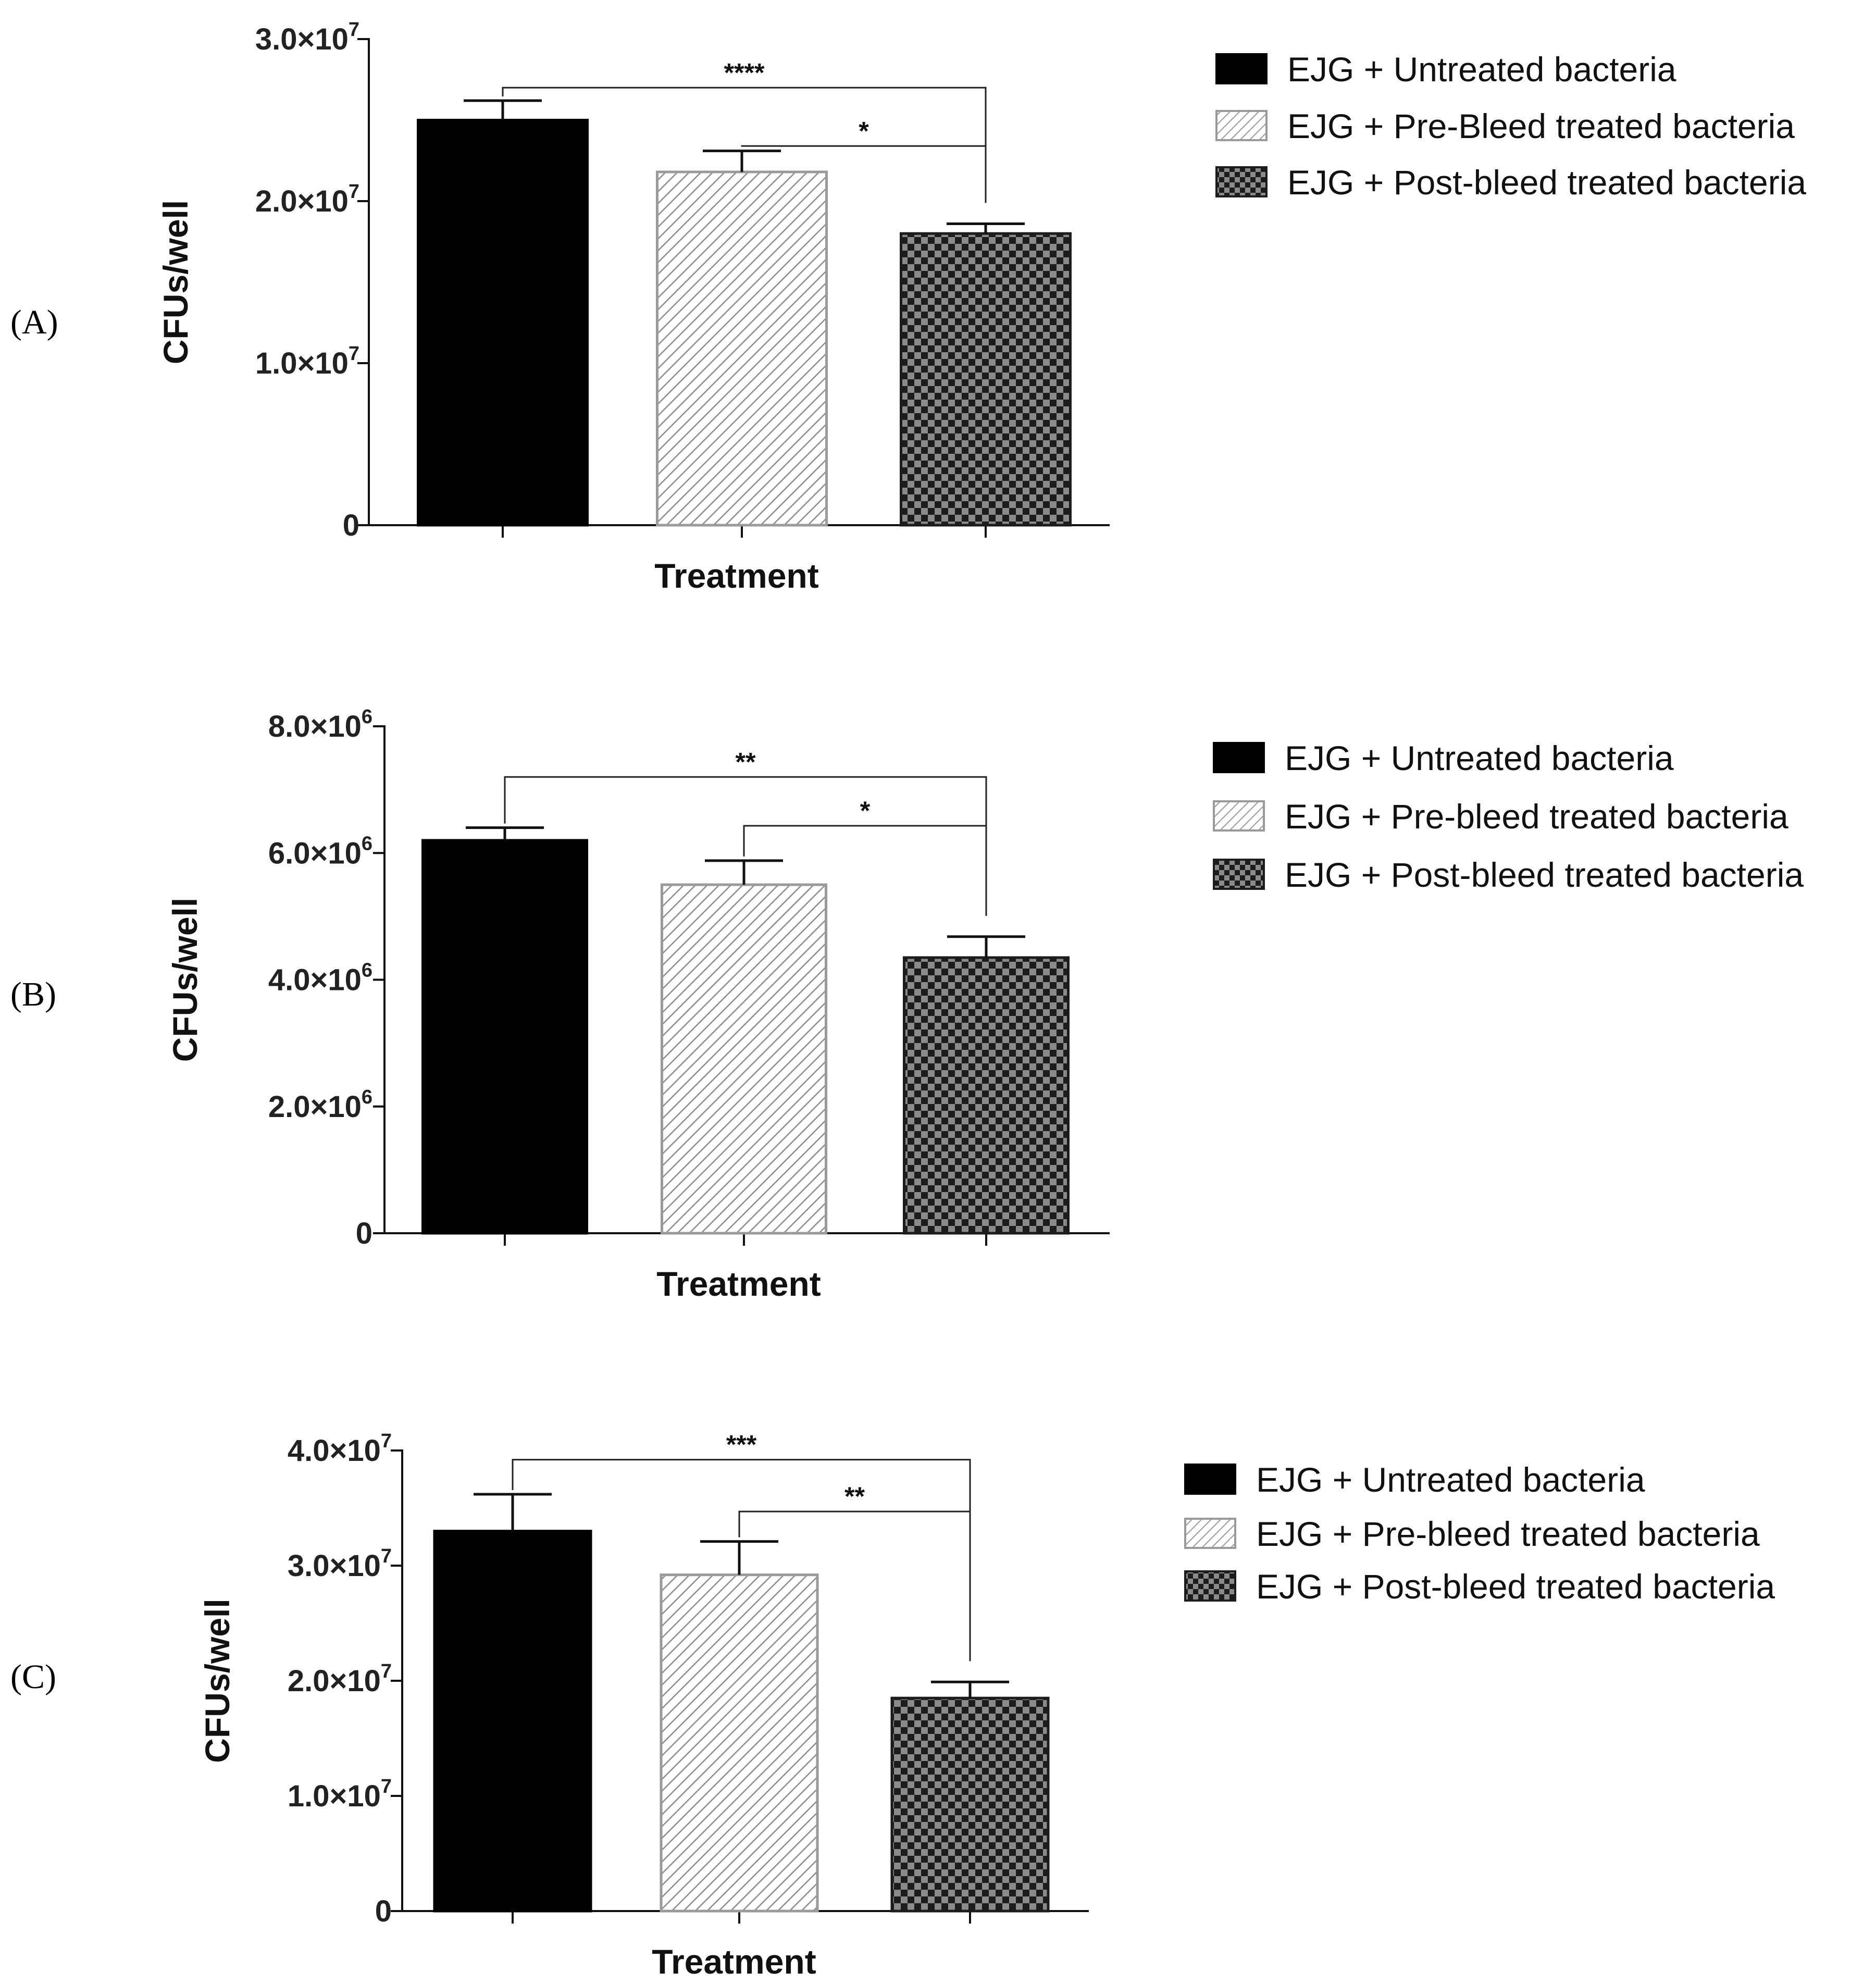 The image size is (1876, 1984). What do you see at coordinates (33, 1677) in the screenshot?
I see `panel-label: (C)` at bounding box center [33, 1677].